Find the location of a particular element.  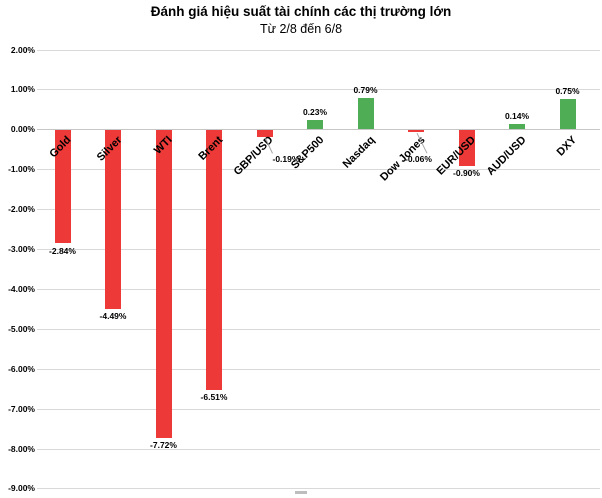

y-axis-tick-label: -1.00% is located at coordinates (21, 169).